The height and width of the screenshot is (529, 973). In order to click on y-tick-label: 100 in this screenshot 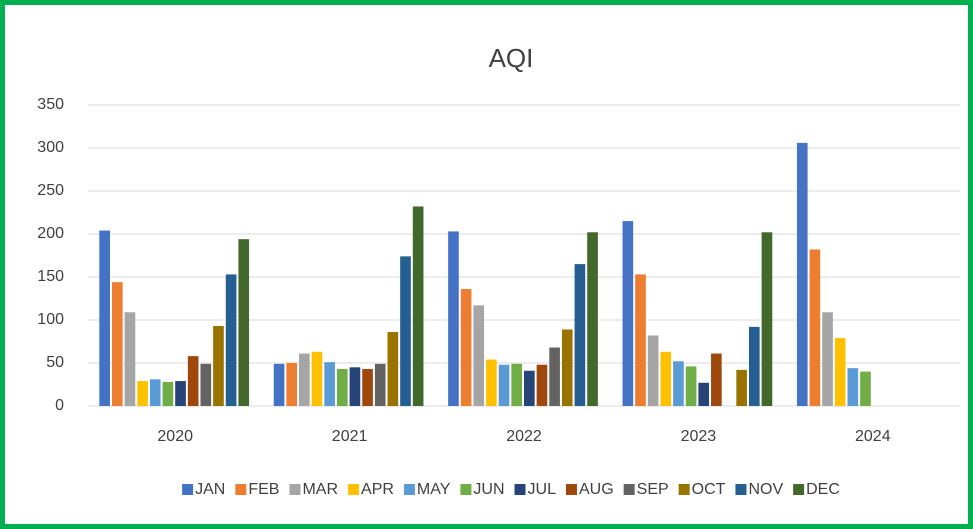, I will do `click(50, 319)`.